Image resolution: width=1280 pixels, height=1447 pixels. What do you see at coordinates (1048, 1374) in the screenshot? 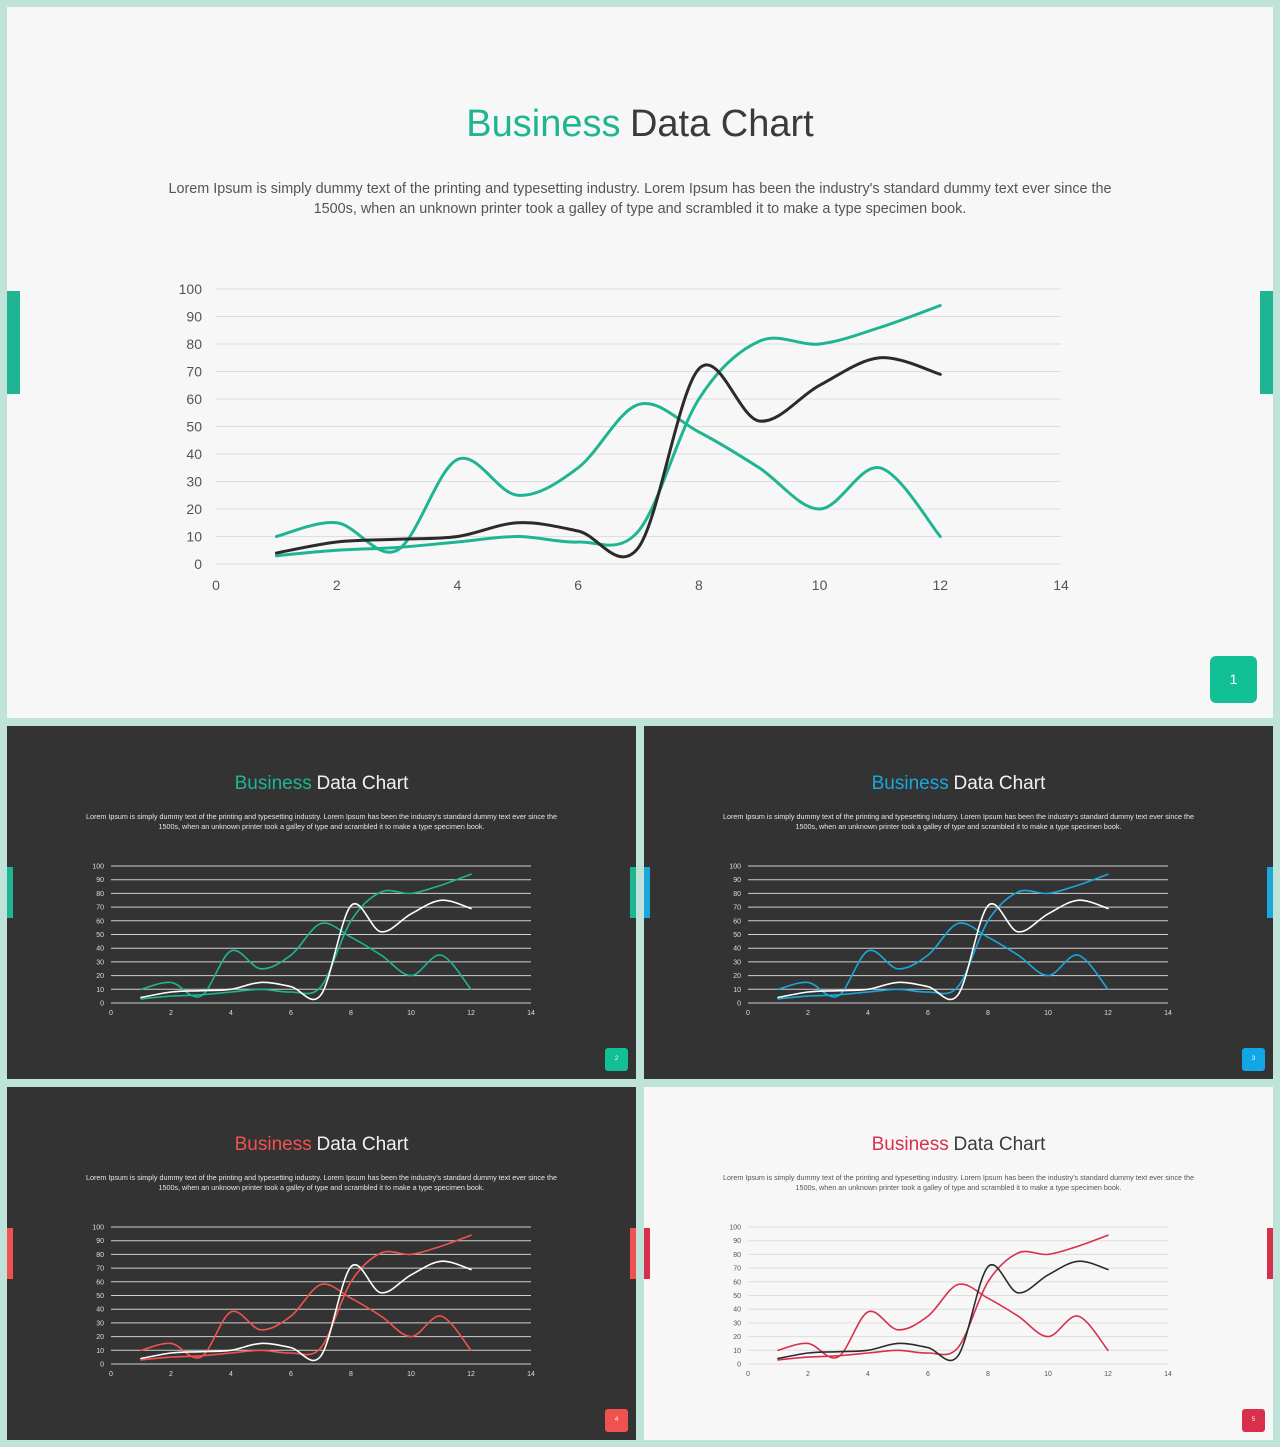
I see `x-tick-label: 10` at bounding box center [1048, 1374].